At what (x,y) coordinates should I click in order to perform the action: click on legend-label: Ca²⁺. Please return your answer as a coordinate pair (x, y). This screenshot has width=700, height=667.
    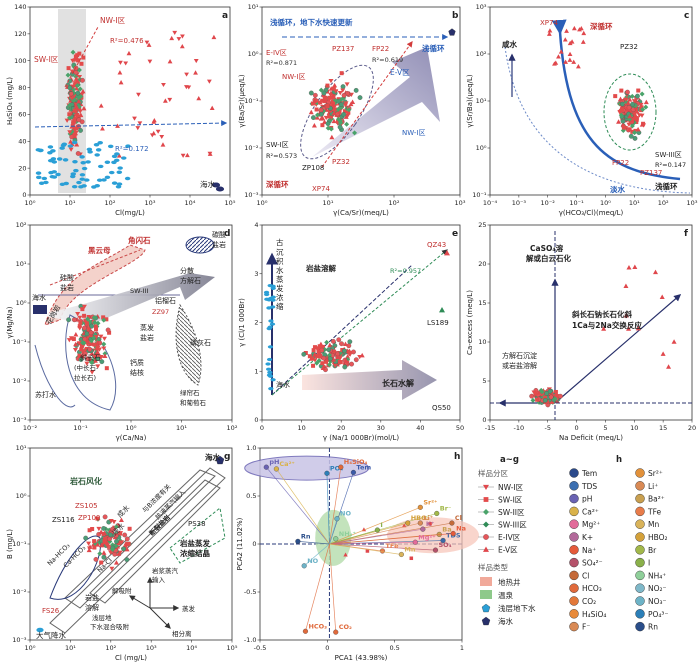
    Looking at the image, I should click on (590, 511).